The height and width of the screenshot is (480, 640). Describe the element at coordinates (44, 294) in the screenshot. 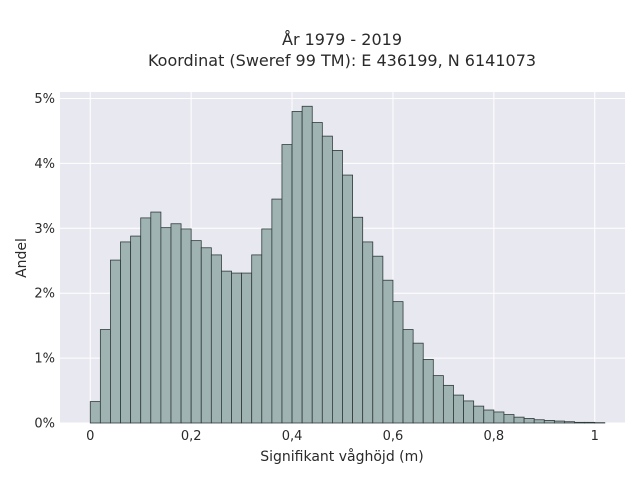

I see `y-tick-label-2: 2%` at that location.